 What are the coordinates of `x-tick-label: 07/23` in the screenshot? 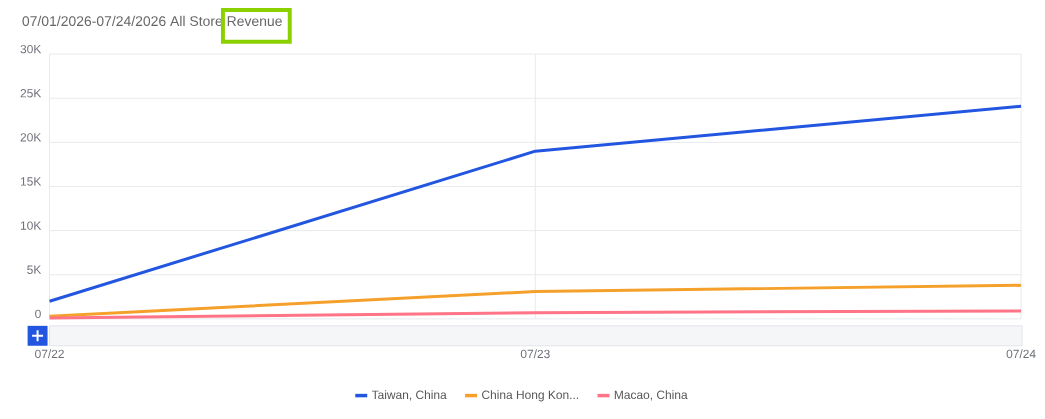 It's located at (535, 354).